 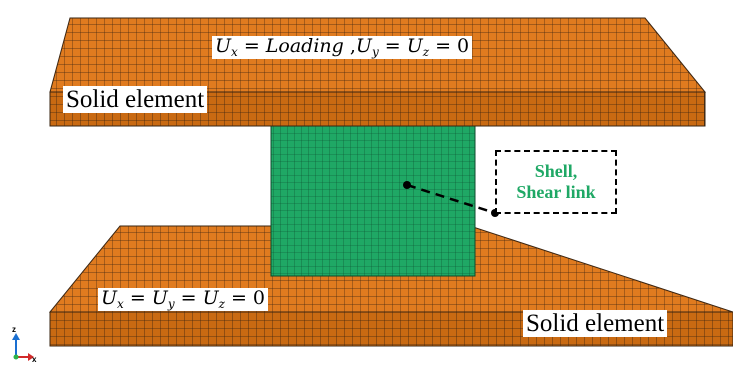 I want to click on shell-leader-line, so click(x=451, y=199).